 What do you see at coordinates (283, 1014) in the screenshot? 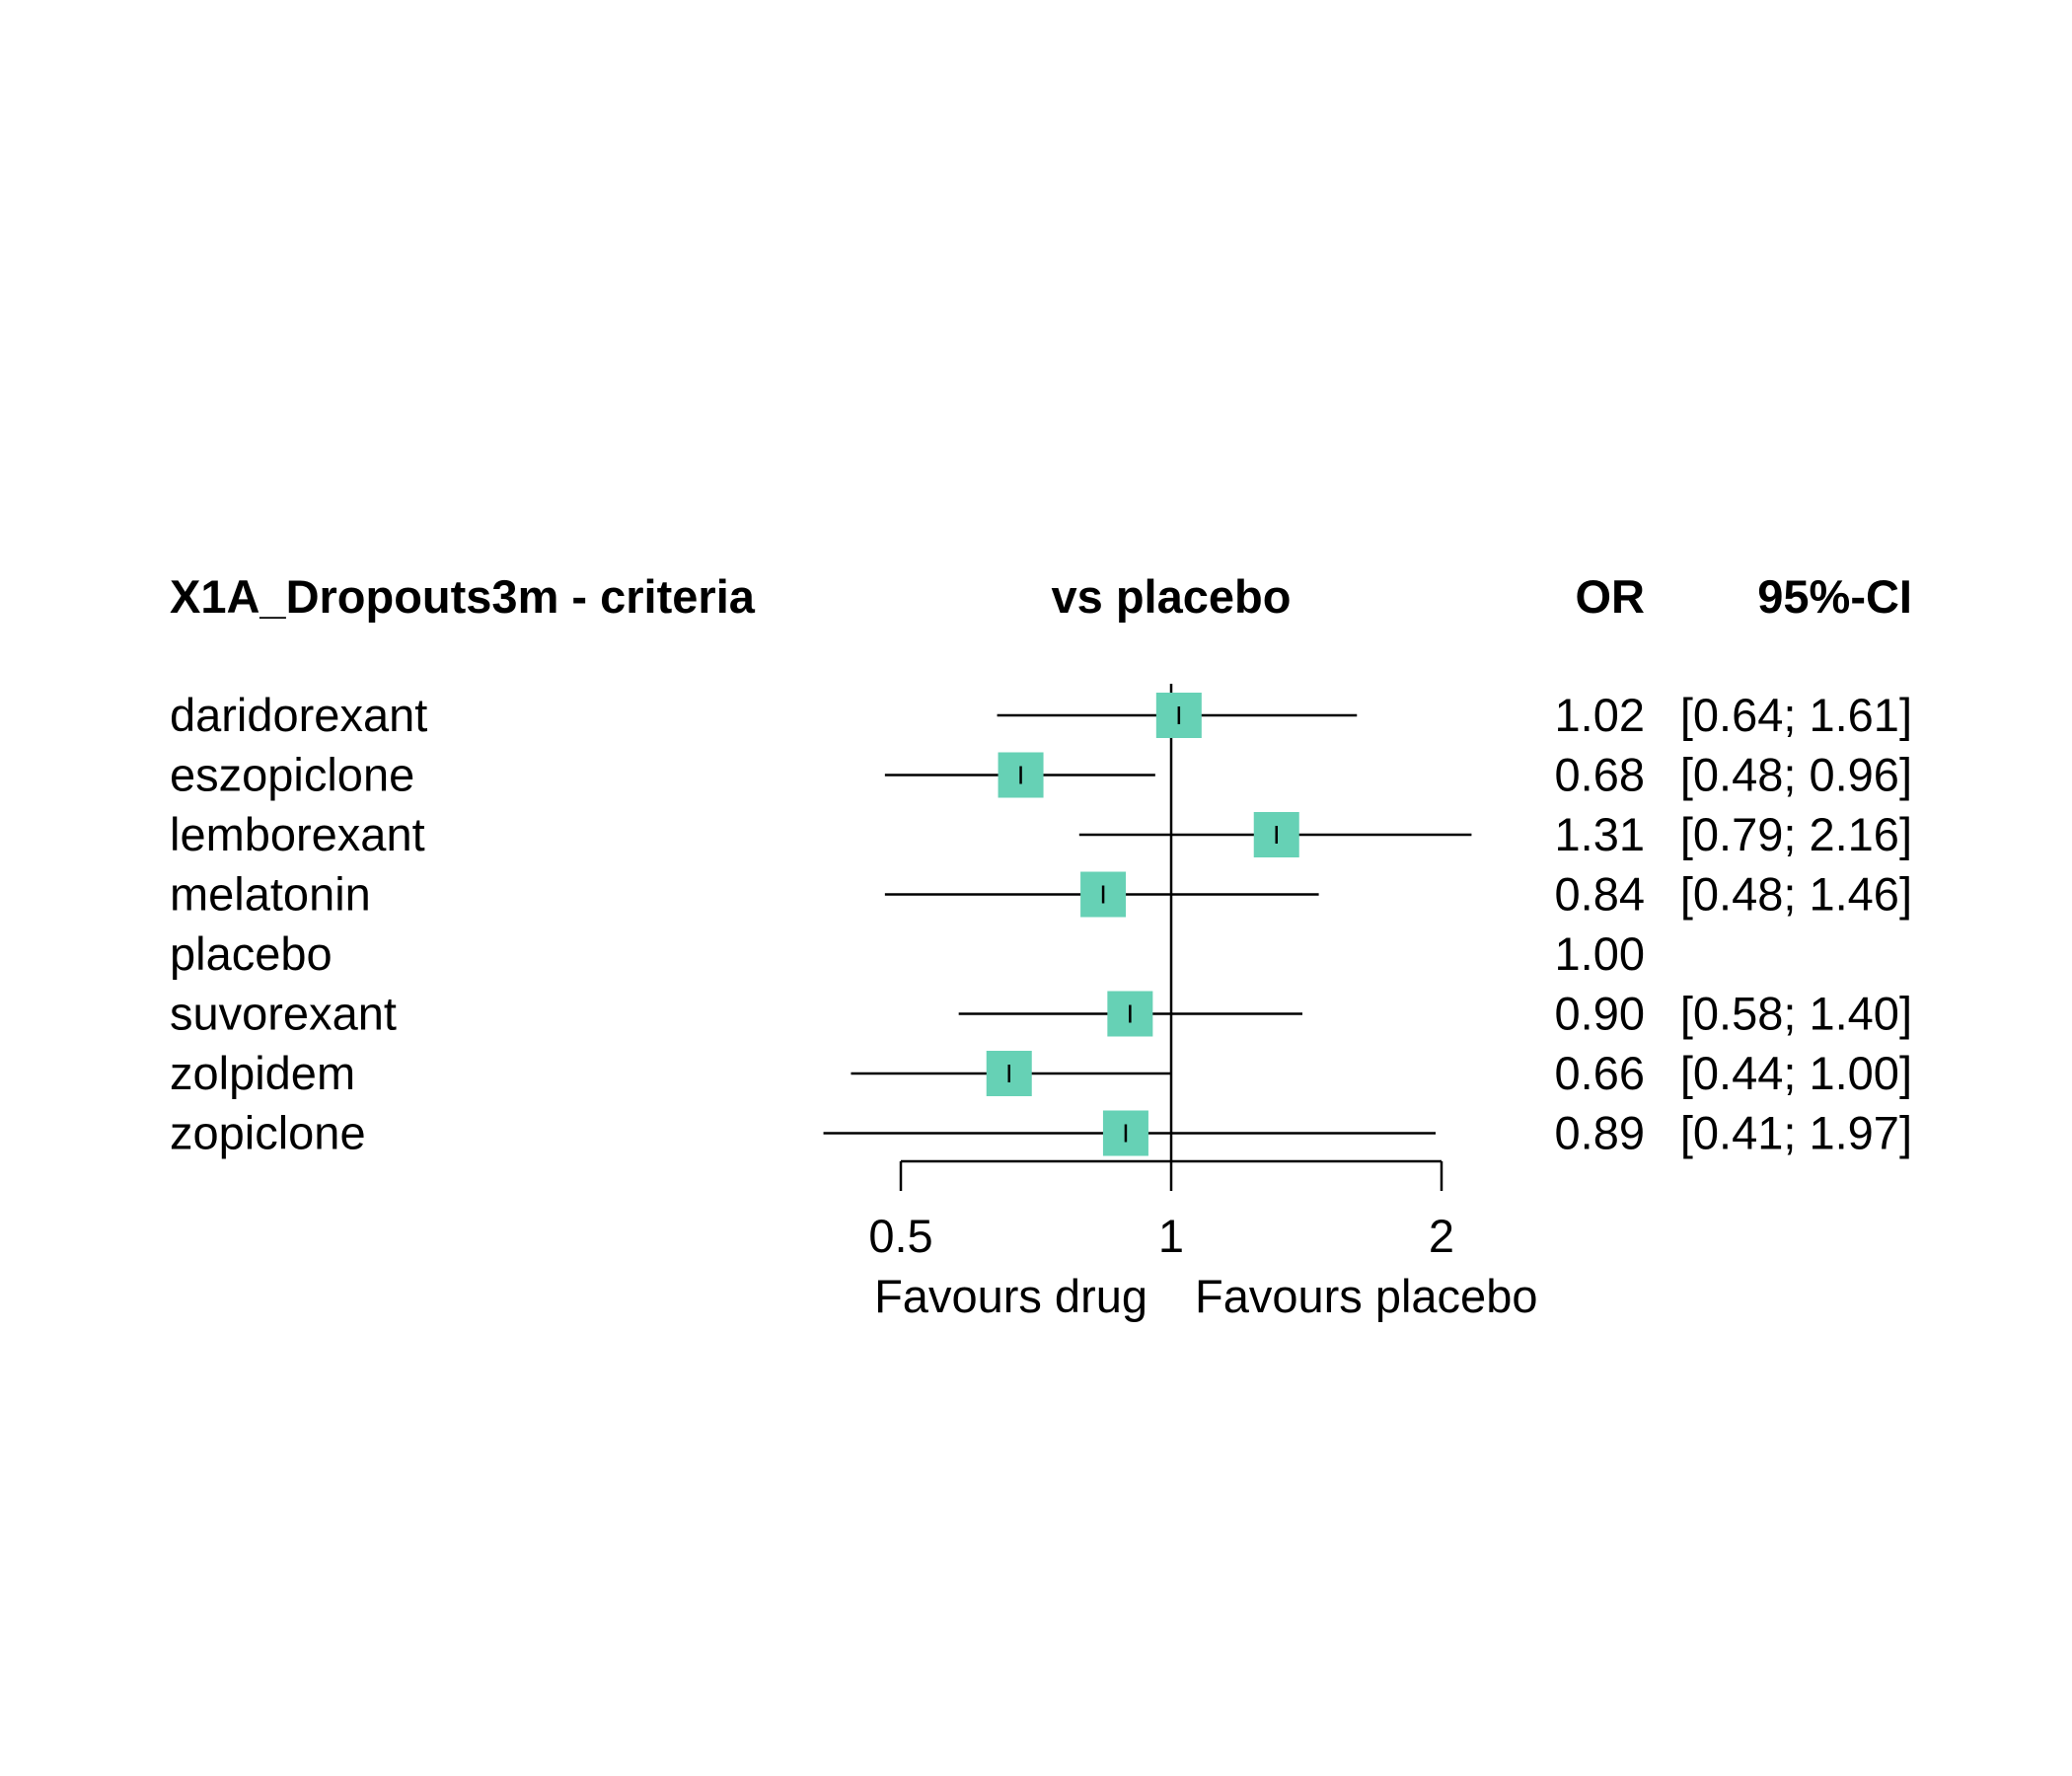
I see `row-label: suvorexant` at bounding box center [283, 1014].